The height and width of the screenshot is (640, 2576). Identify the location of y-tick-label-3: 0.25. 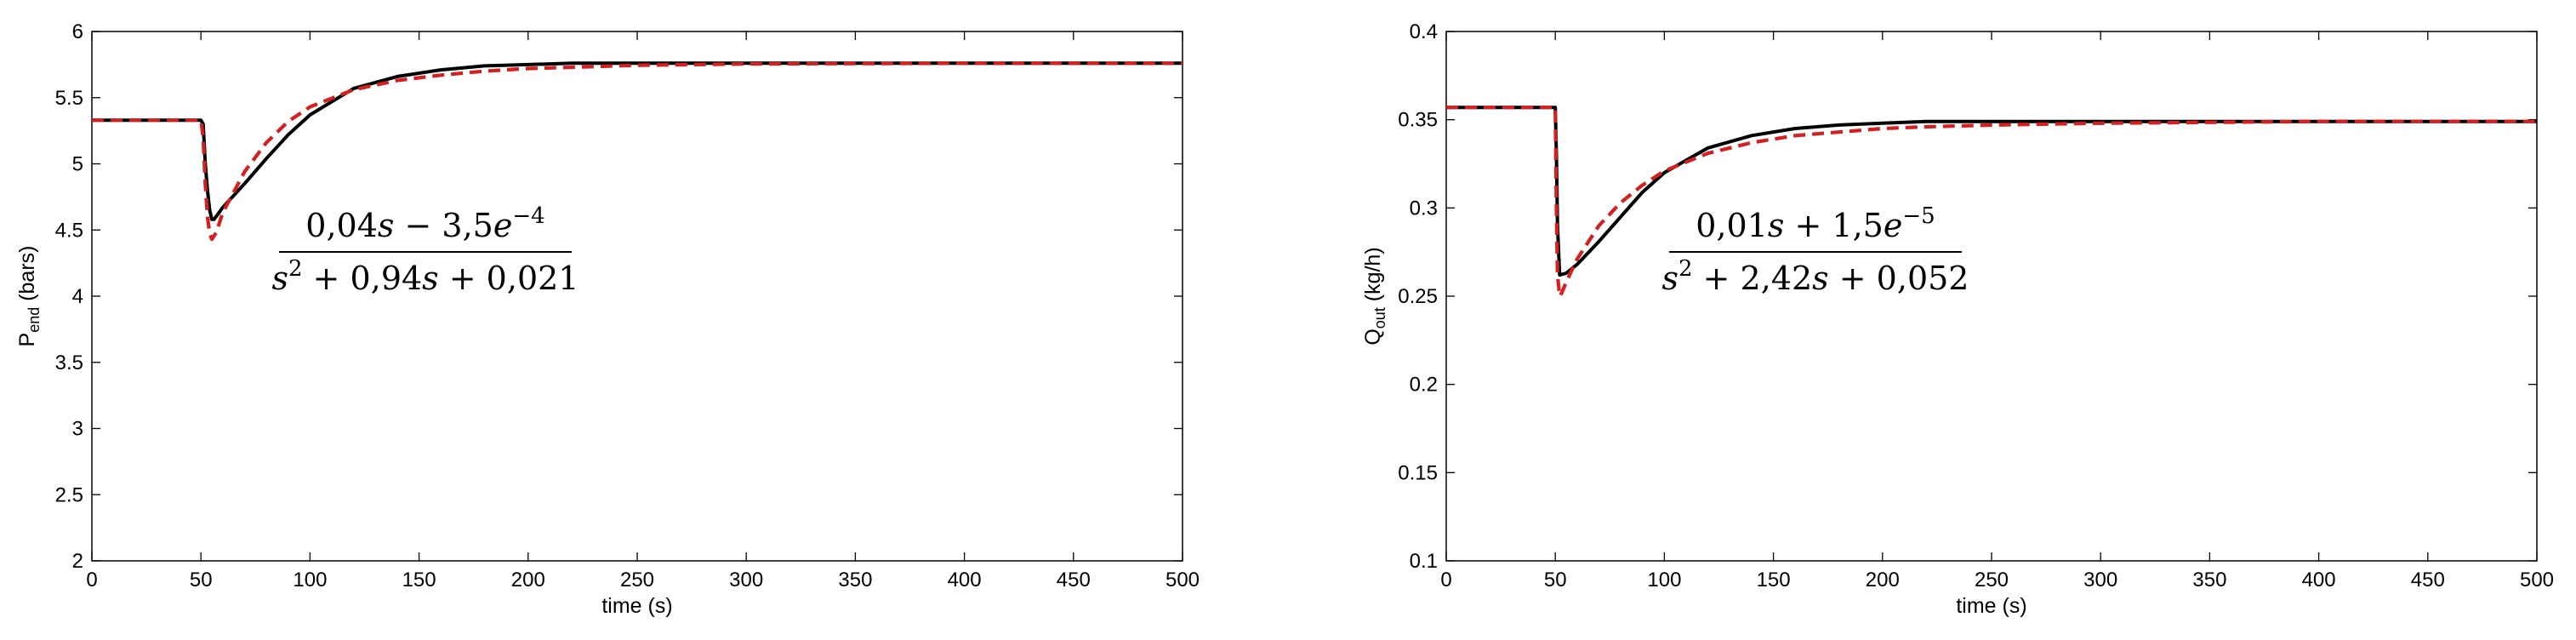
(1418, 296).